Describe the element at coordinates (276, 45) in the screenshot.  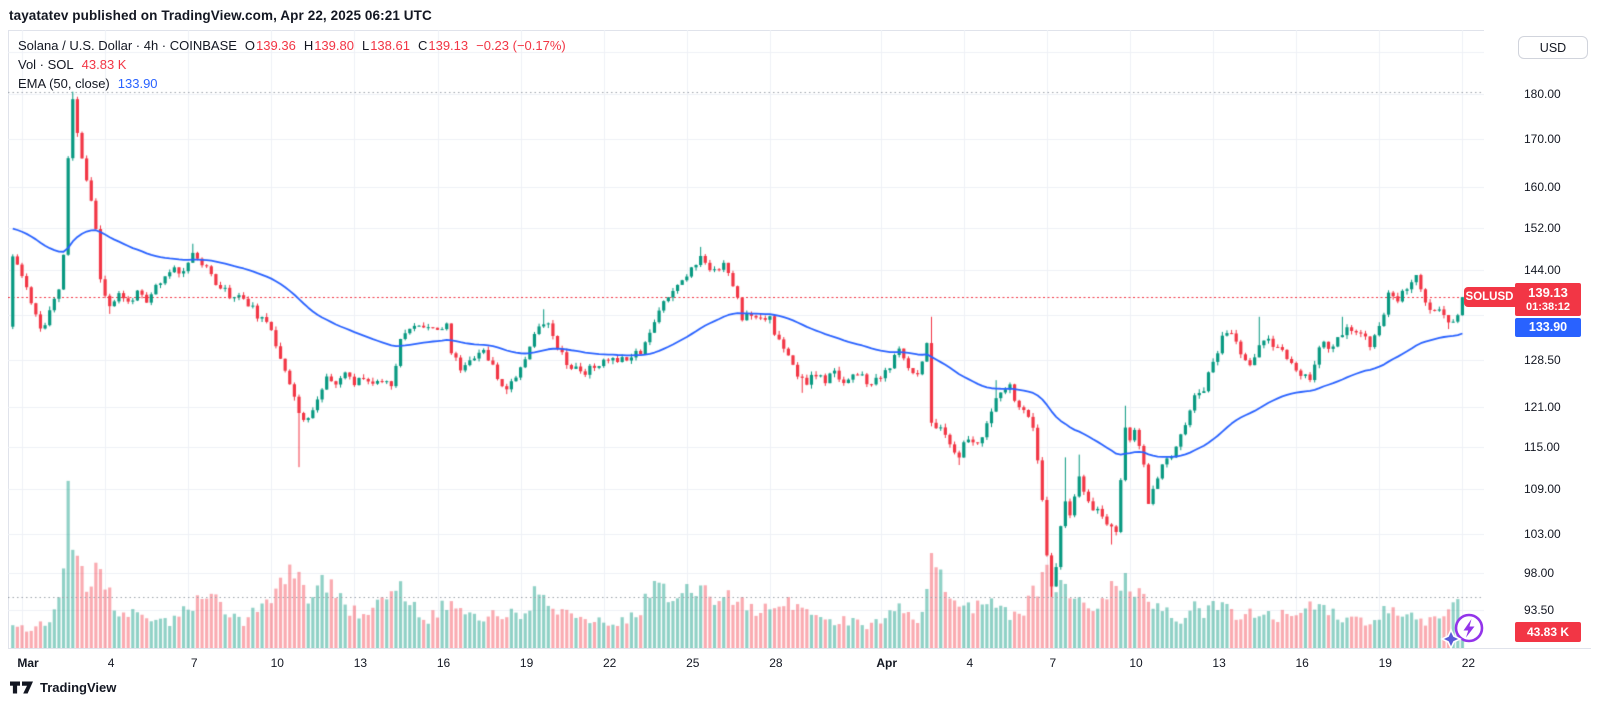
I see `open-value: 139.36` at that location.